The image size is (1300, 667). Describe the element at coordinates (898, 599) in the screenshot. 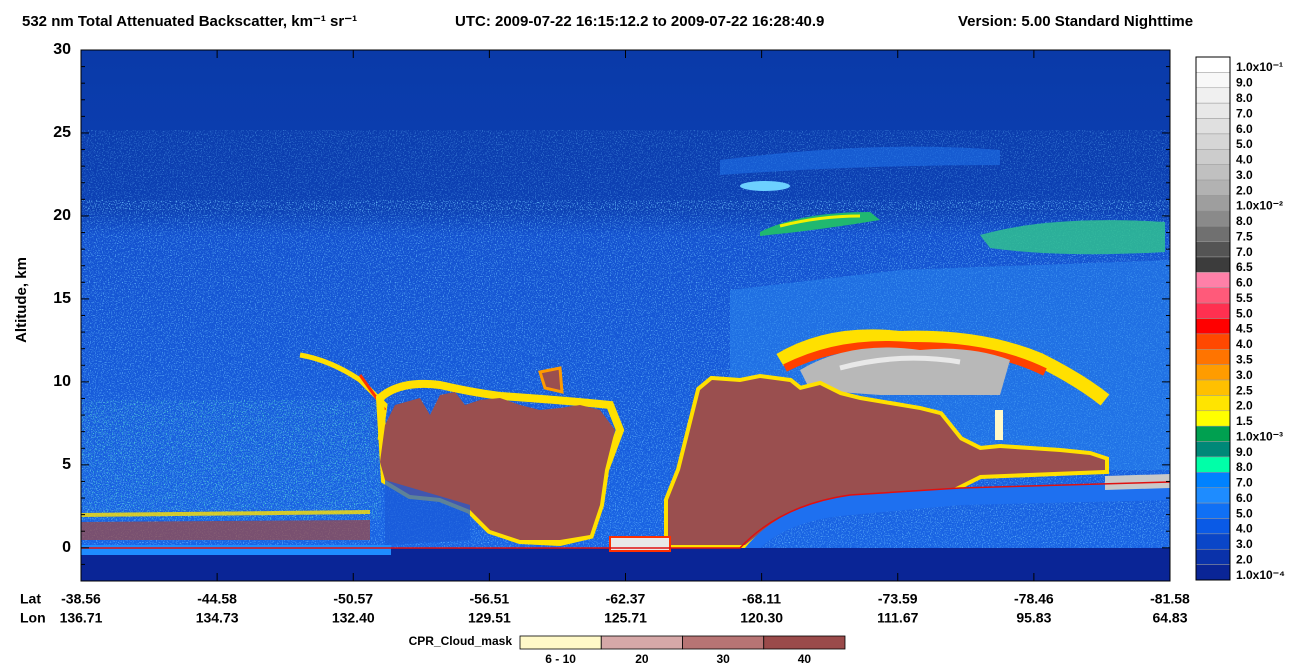

I see `lat-label: -73.59` at that location.